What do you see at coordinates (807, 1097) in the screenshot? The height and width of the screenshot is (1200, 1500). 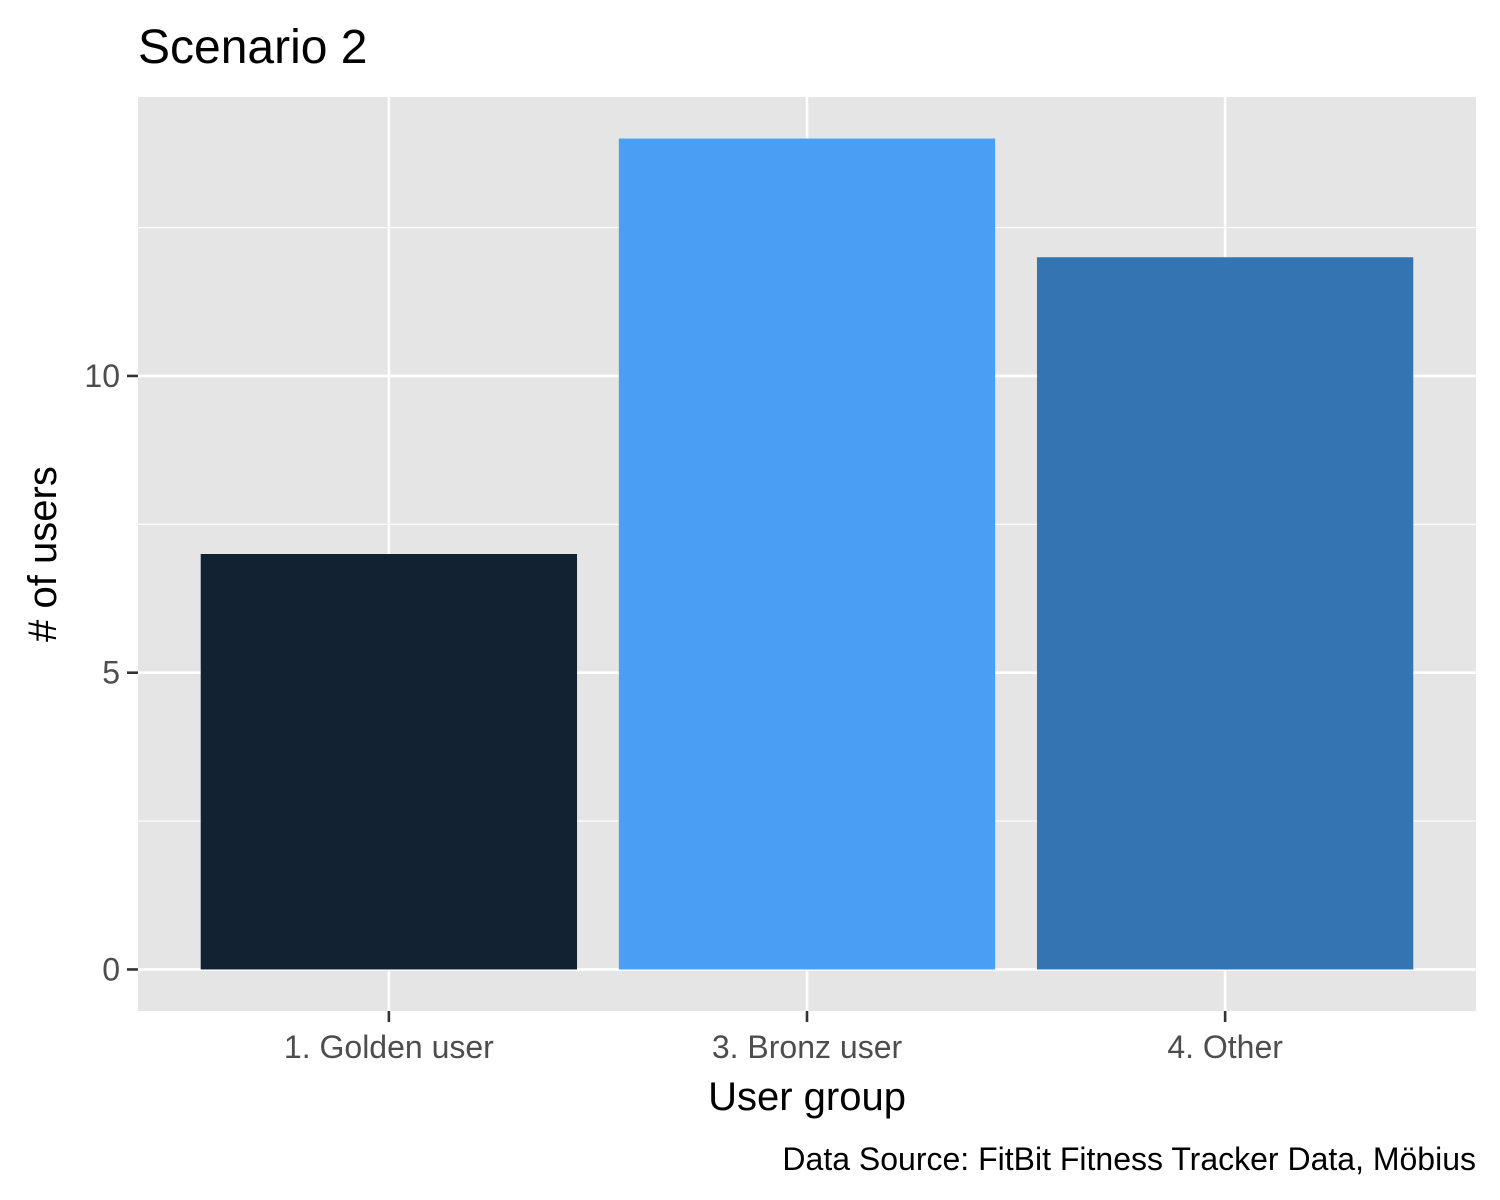 I see `x-axis-title: User group` at bounding box center [807, 1097].